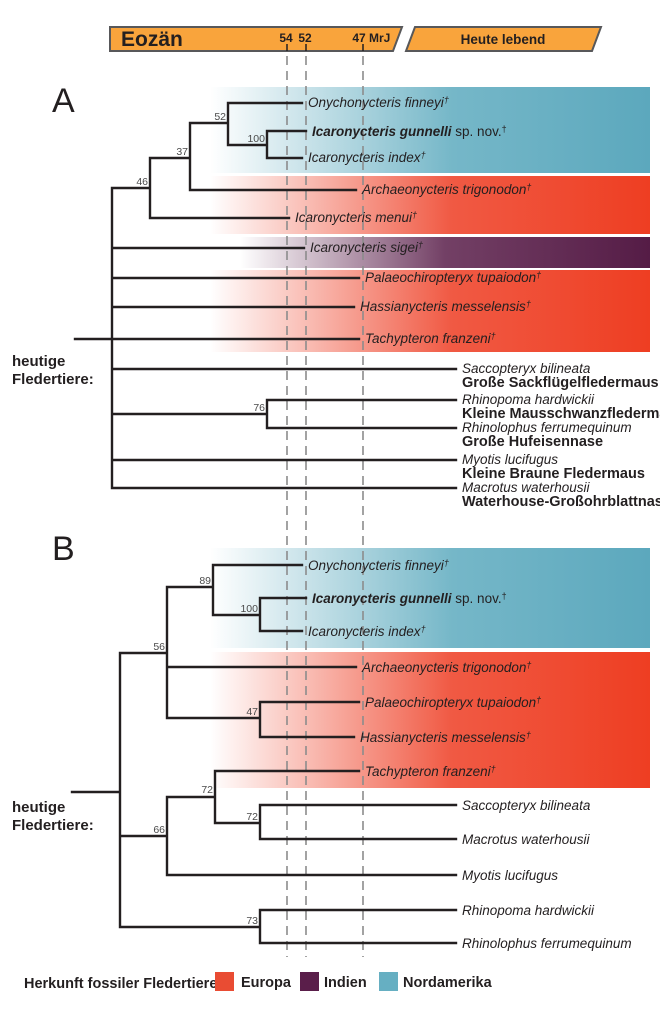 This screenshot has width=660, height=1024. What do you see at coordinates (378, 565) in the screenshot?
I see `tip-b-onychonycteris: Onychonycteris finneyi†` at bounding box center [378, 565].